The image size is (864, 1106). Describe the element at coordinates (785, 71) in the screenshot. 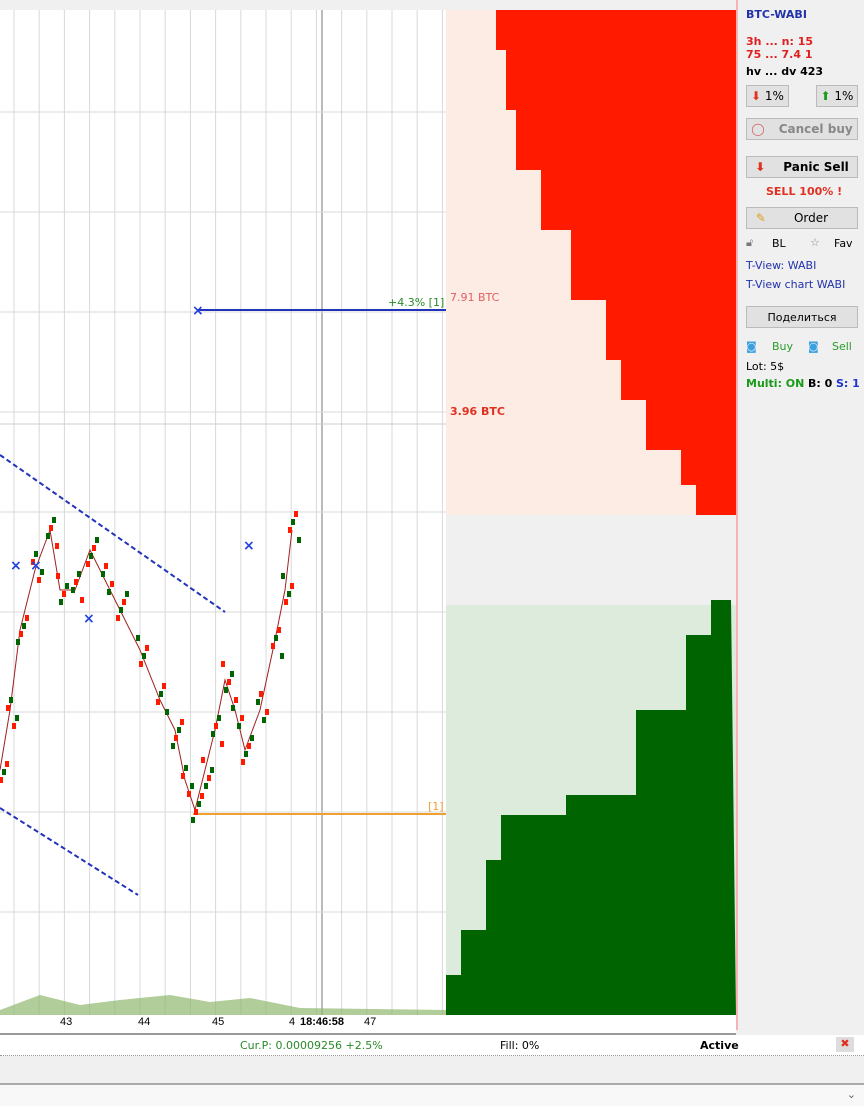

I see `stat-line: hv ... dv 423` at that location.